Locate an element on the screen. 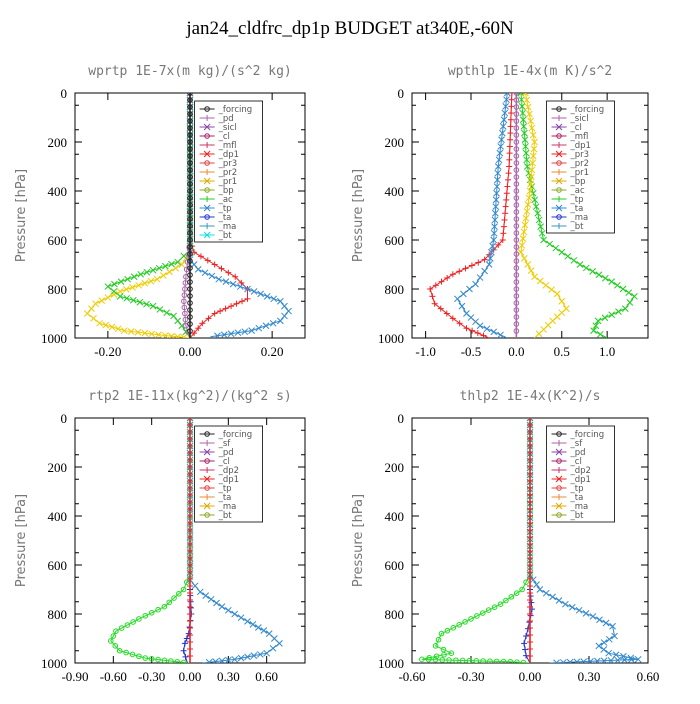 The width and height of the screenshot is (700, 704). x-tick-label: 0.20 is located at coordinates (272, 351).